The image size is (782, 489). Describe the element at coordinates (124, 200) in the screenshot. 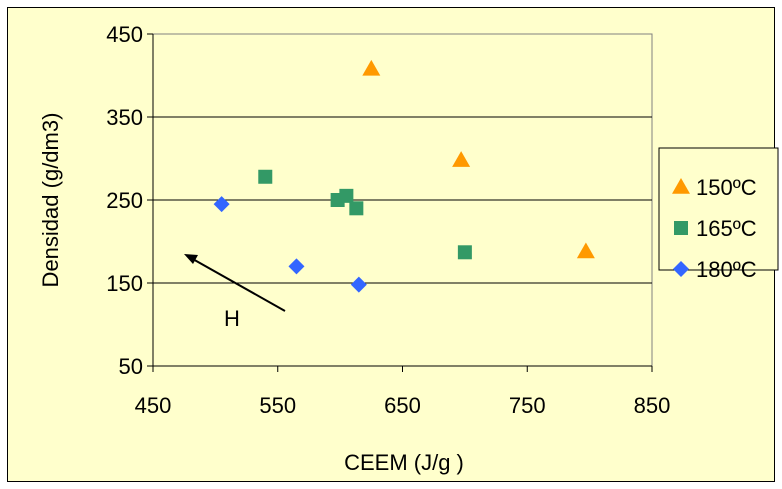

I see `y-tick-label: 250` at that location.